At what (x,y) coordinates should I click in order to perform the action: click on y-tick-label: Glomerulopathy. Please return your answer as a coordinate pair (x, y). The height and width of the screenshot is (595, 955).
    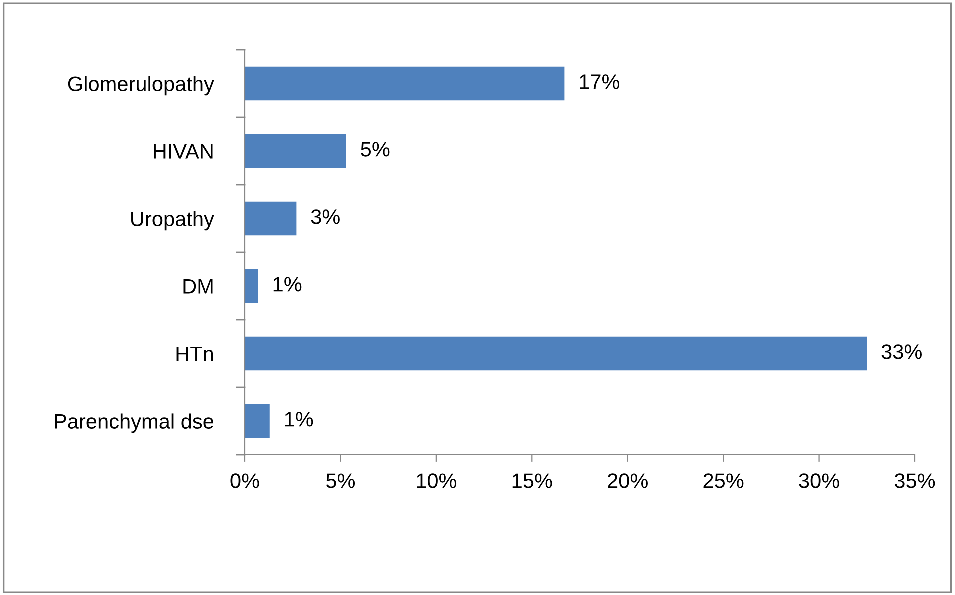
    Looking at the image, I should click on (141, 86).